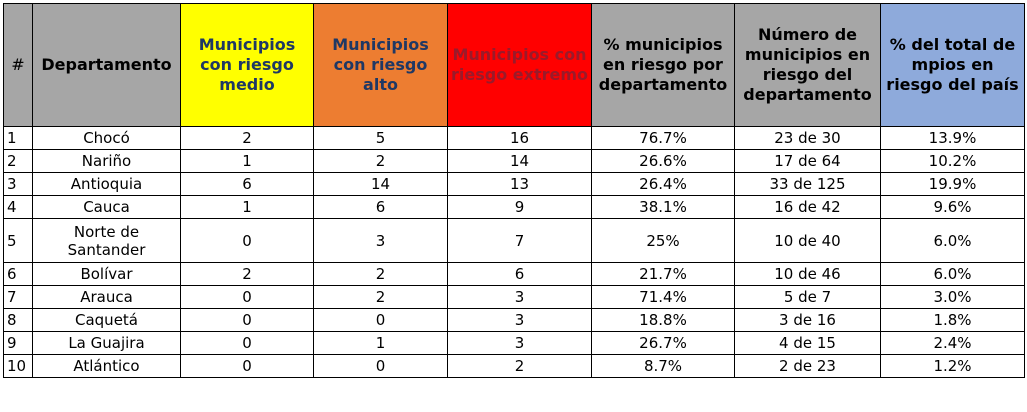 The image size is (1027, 412). I want to click on table-cell: 1.2%, so click(952, 366).